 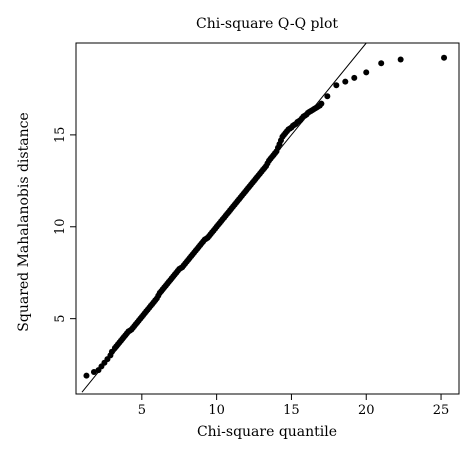 What do you see at coordinates (60, 319) in the screenshot?
I see `y-tick-label: 5` at bounding box center [60, 319].